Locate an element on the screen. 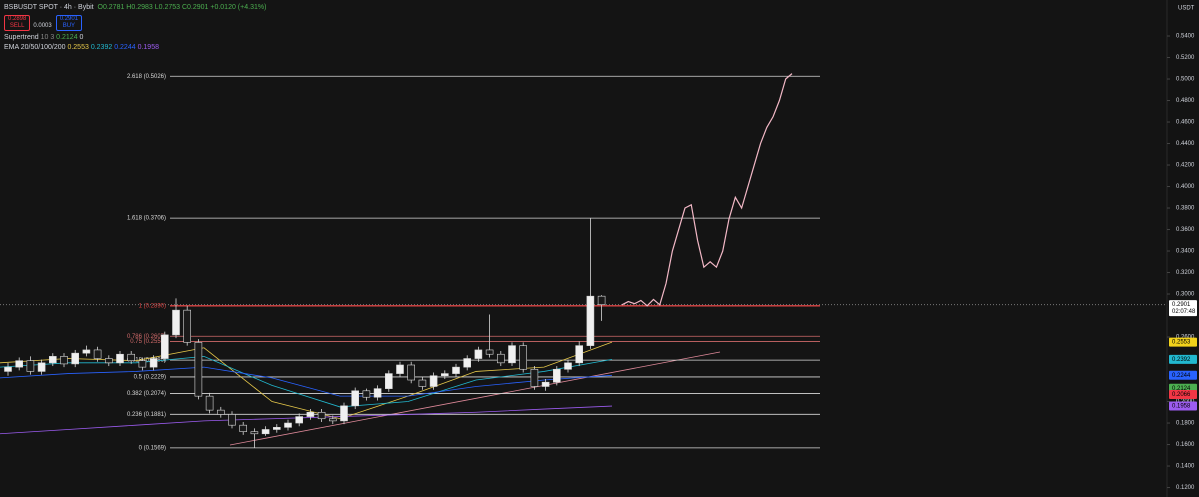  y-tick-label: 0.3800 is located at coordinates (1185, 209).